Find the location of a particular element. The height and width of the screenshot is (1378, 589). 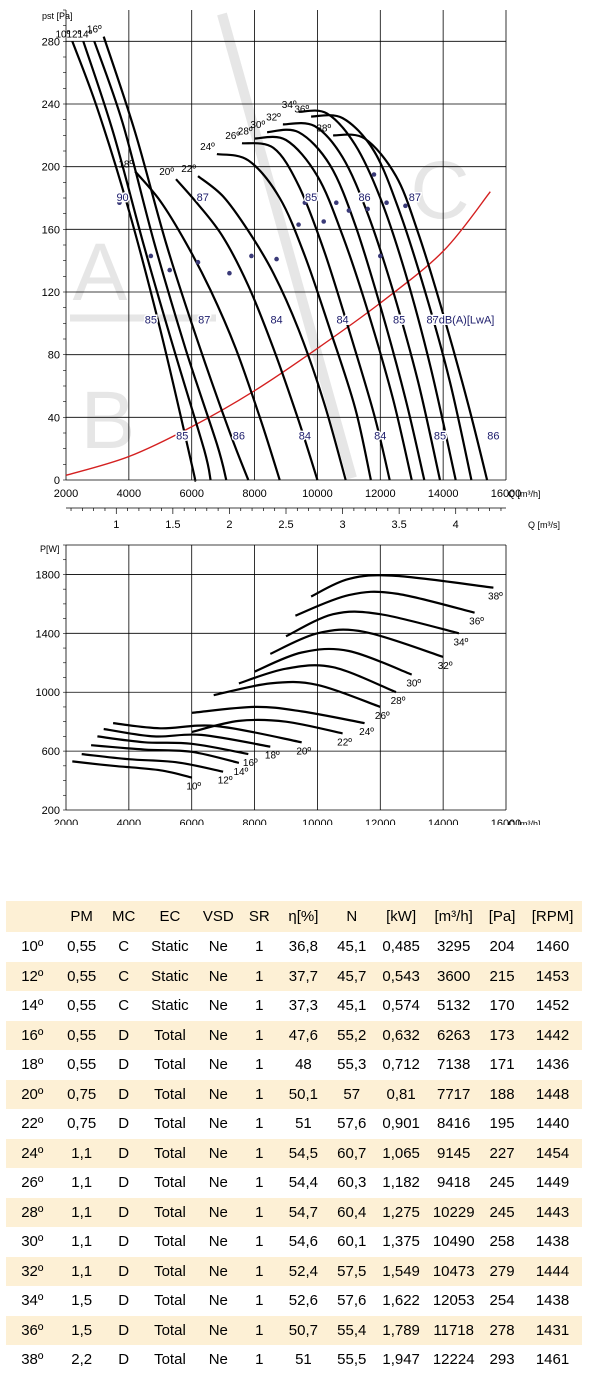

table-row: 30º 1,1 D Total Ne 1 54,6 60,1 1,375 10490 258 1438 is located at coordinates (294, 1242).